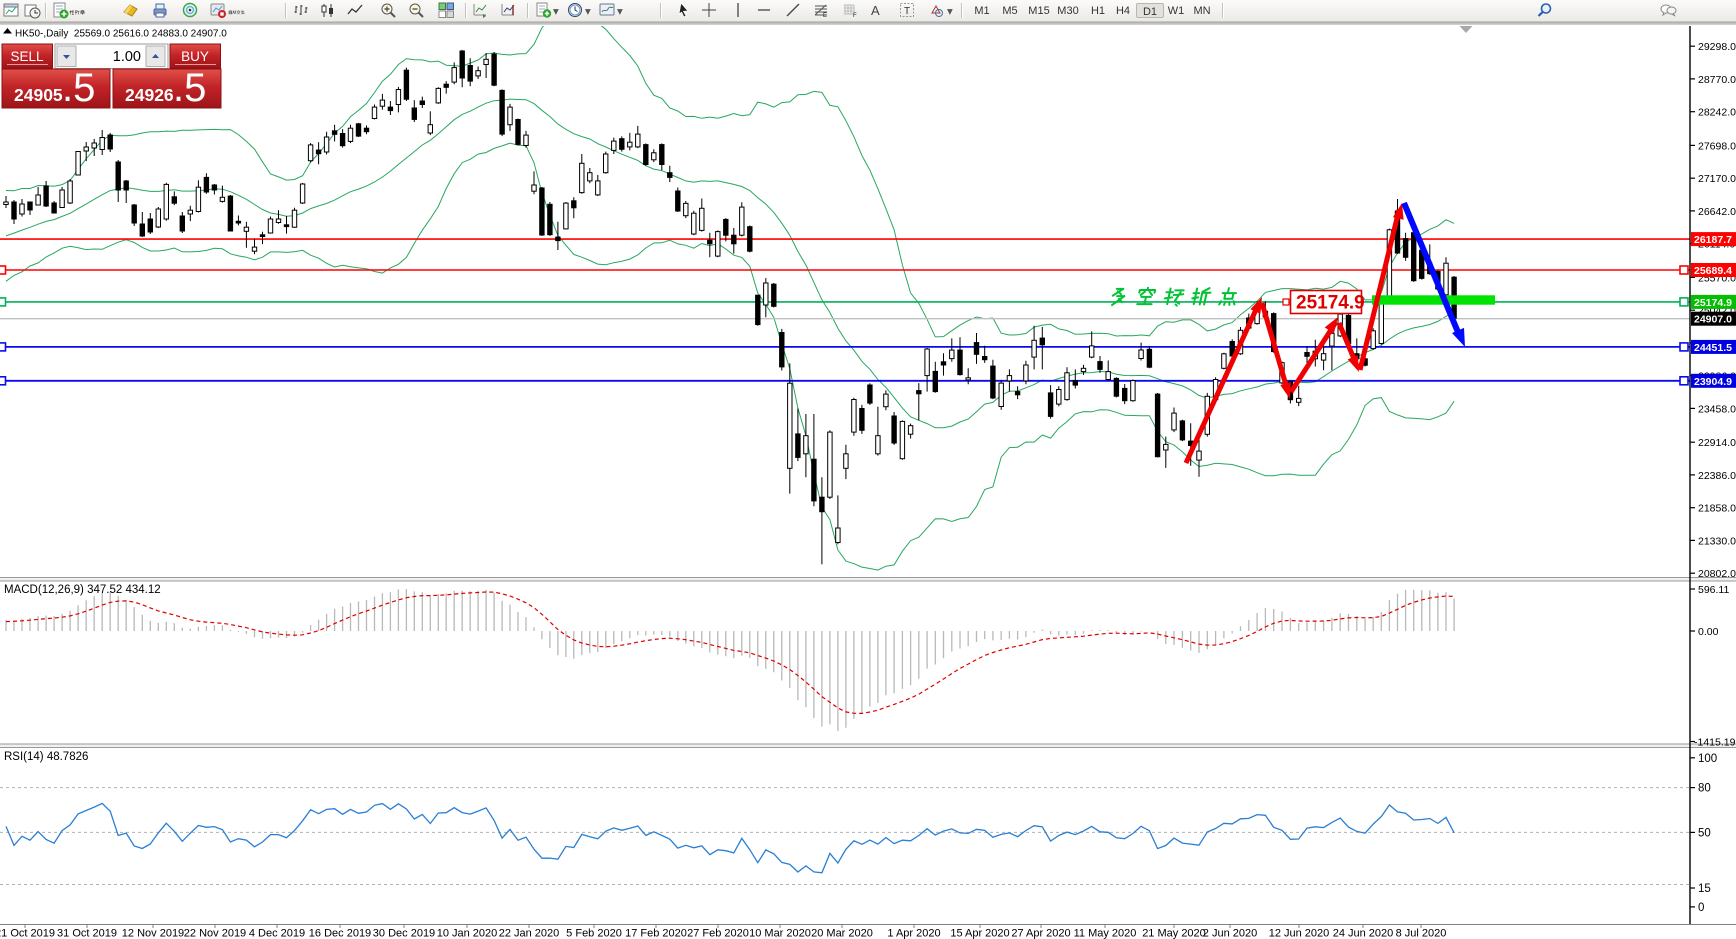  What do you see at coordinates (82, 590) in the screenshot?
I see `svg-text: MACD(12,26,9) 347.52 434.12` at bounding box center [82, 590].